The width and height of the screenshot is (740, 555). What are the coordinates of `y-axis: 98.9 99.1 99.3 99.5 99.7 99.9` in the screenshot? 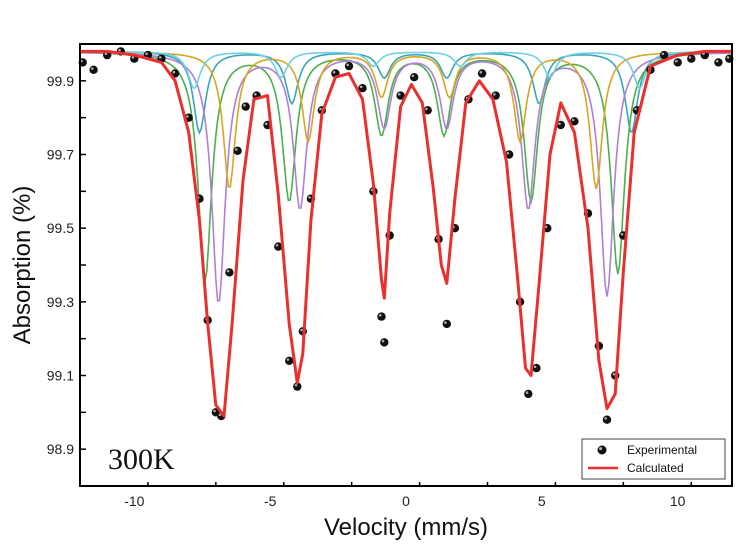 It's located at (66, 265).